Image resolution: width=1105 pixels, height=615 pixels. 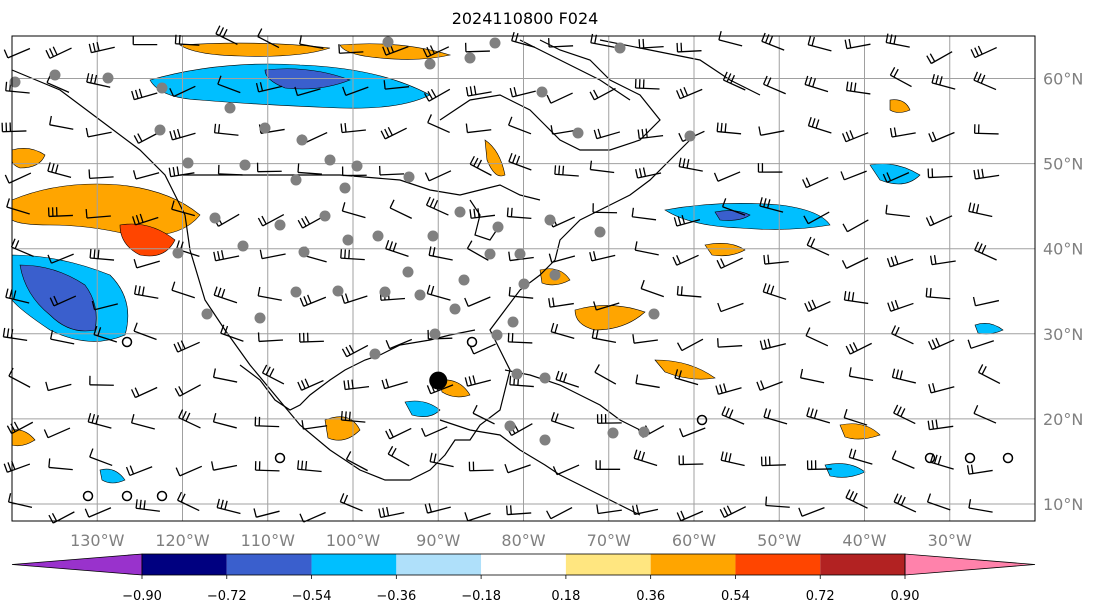 I want to click on colorbar-label: −0.18, so click(x=481, y=596).